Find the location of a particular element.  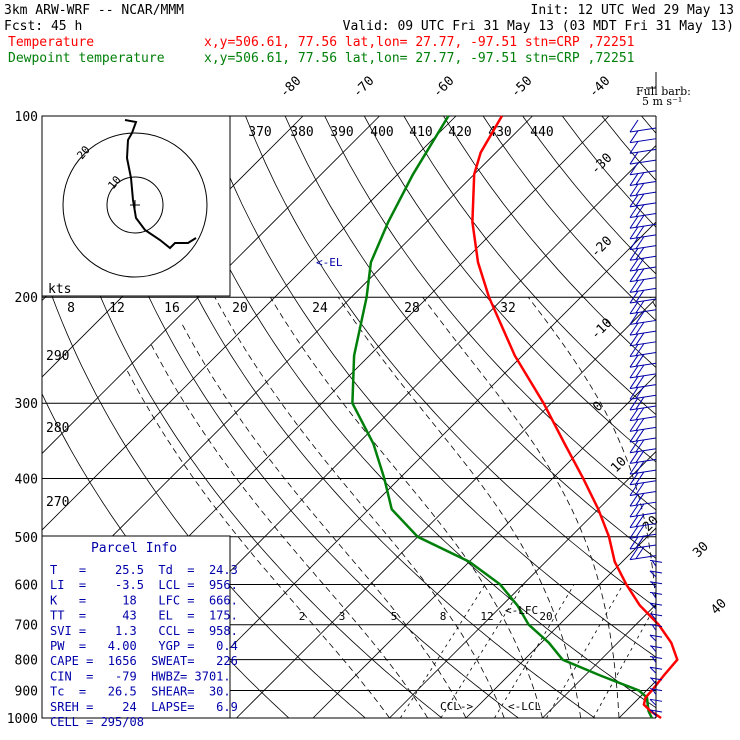

parcel-title: Parcel Info is located at coordinates (134, 548).